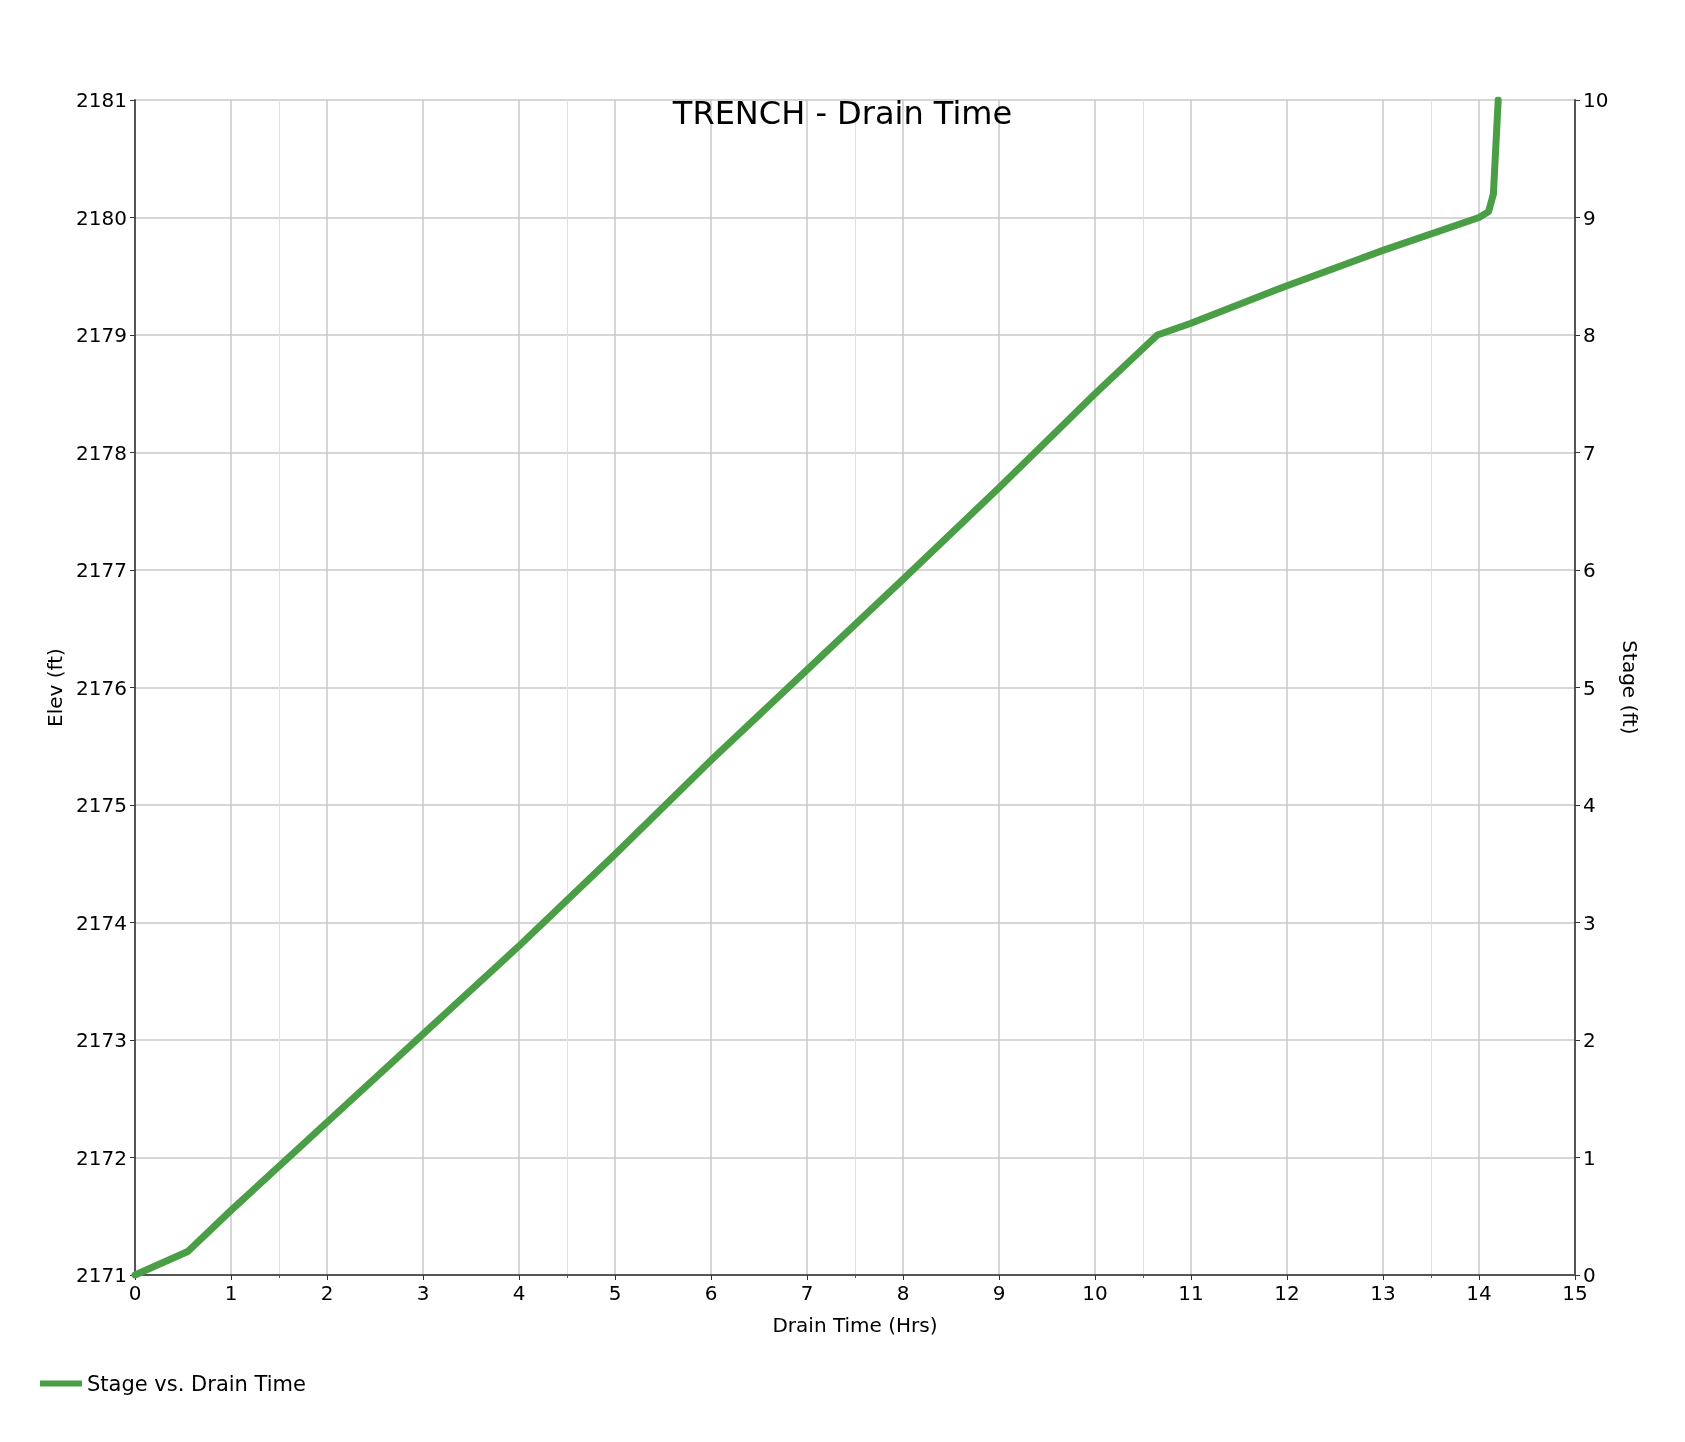 The image size is (1685, 1442). I want to click on y-tick-label: 2179, so click(101, 335).